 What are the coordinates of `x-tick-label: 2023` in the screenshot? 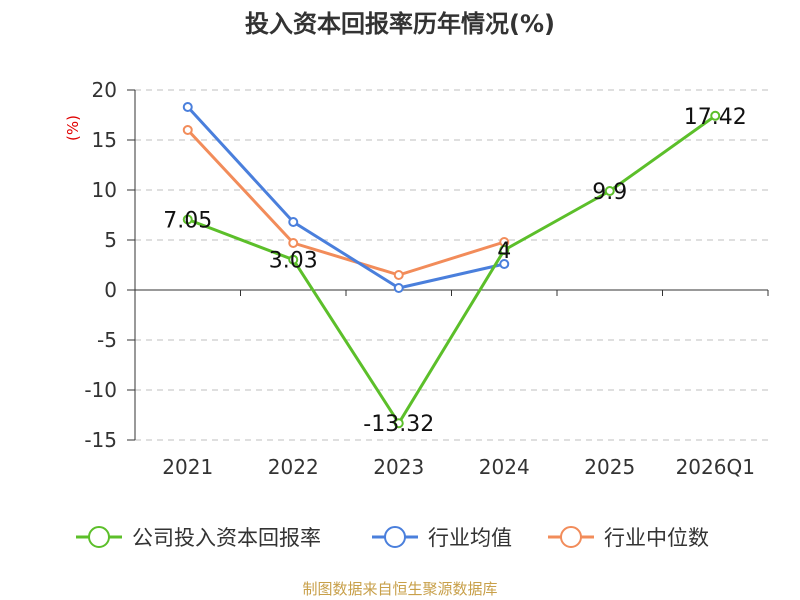 It's located at (398, 467).